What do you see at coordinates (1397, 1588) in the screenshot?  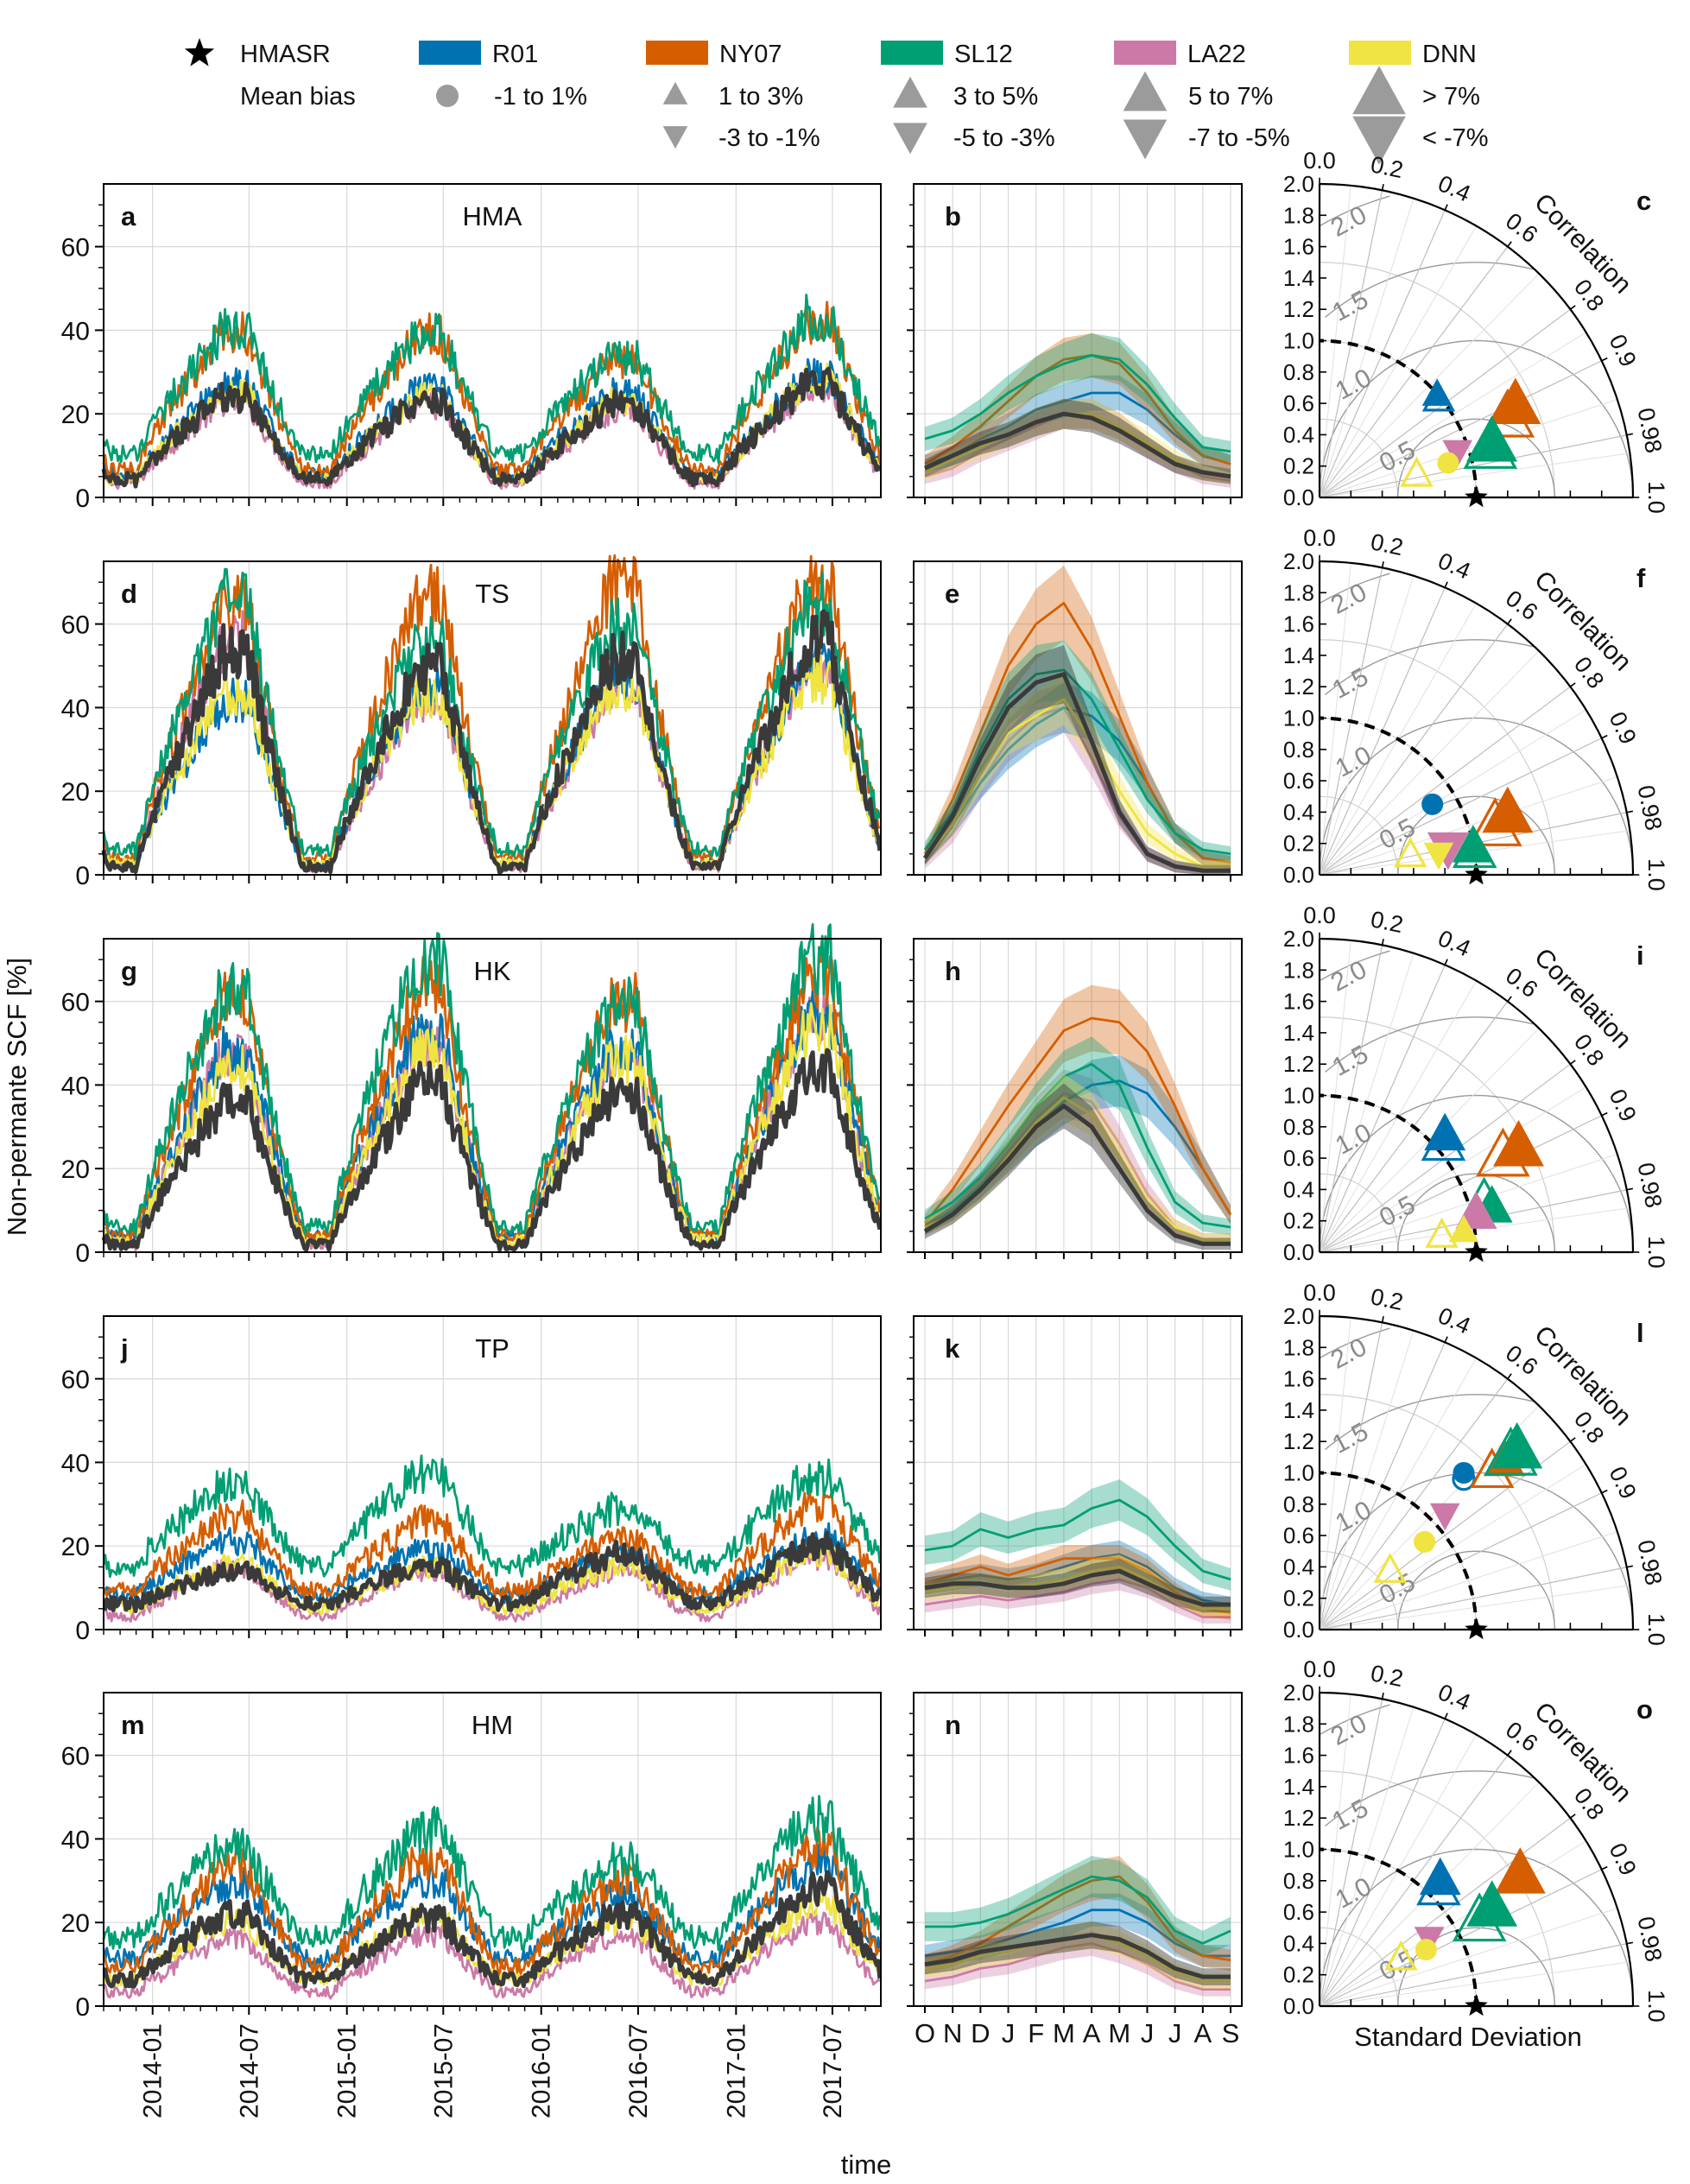 I see `rmsd-label: 0.5` at bounding box center [1397, 1588].